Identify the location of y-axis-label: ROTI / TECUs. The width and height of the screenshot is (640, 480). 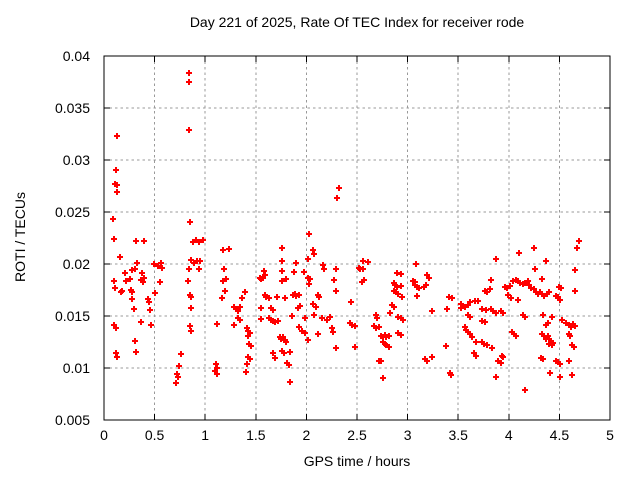
(20, 237).